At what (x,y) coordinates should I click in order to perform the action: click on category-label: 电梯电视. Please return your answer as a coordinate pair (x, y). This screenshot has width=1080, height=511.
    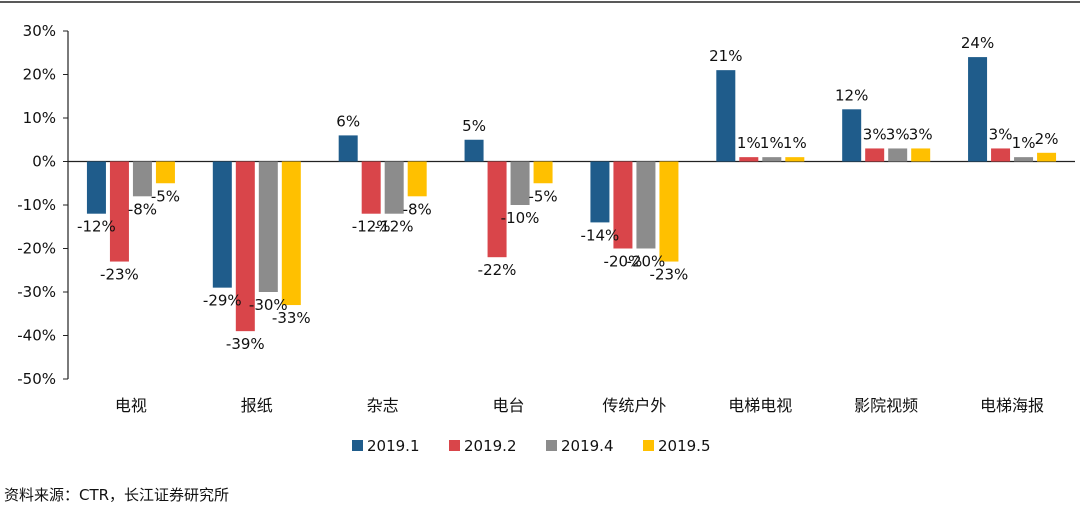
    Looking at the image, I should click on (760, 405).